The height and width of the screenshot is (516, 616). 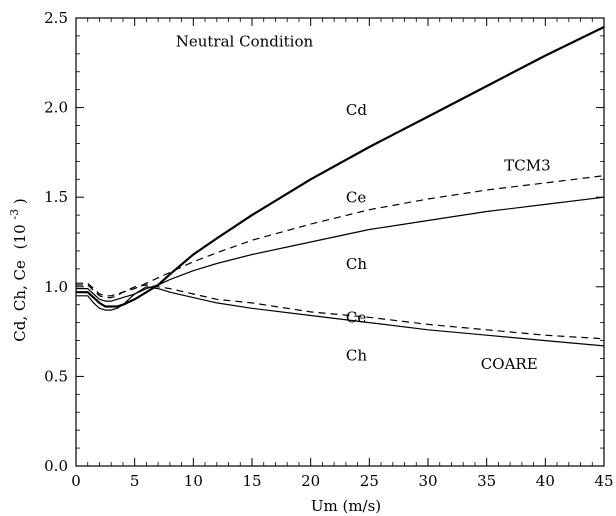 I want to click on y-axis-title-suffix: ), so click(x=20, y=201).